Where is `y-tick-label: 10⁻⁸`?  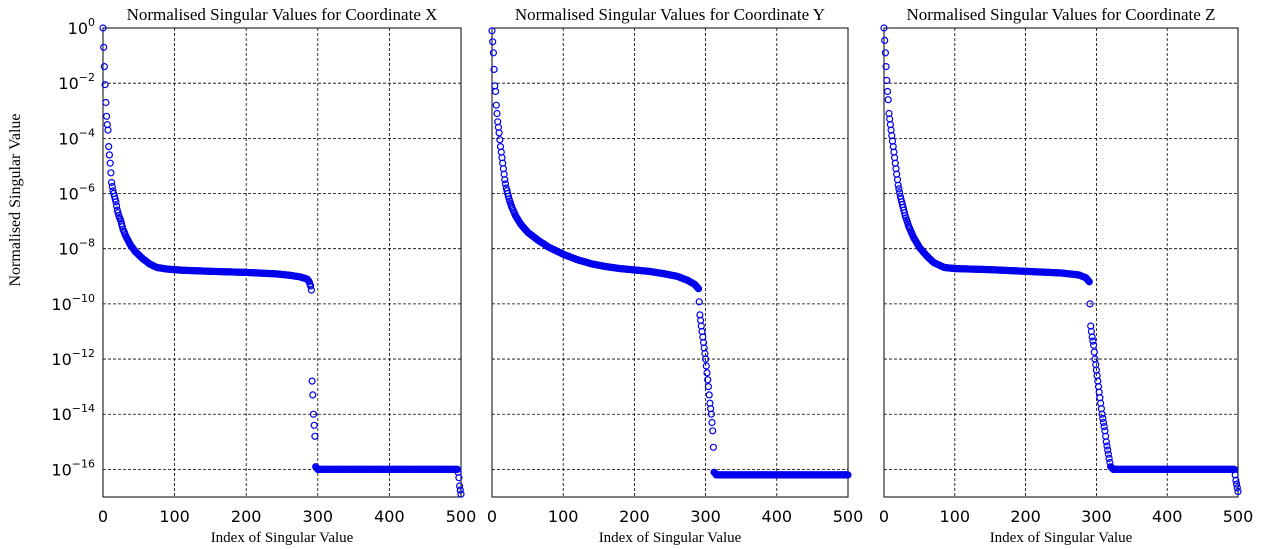 y-tick-label: 10⁻⁸ is located at coordinates (76, 248).